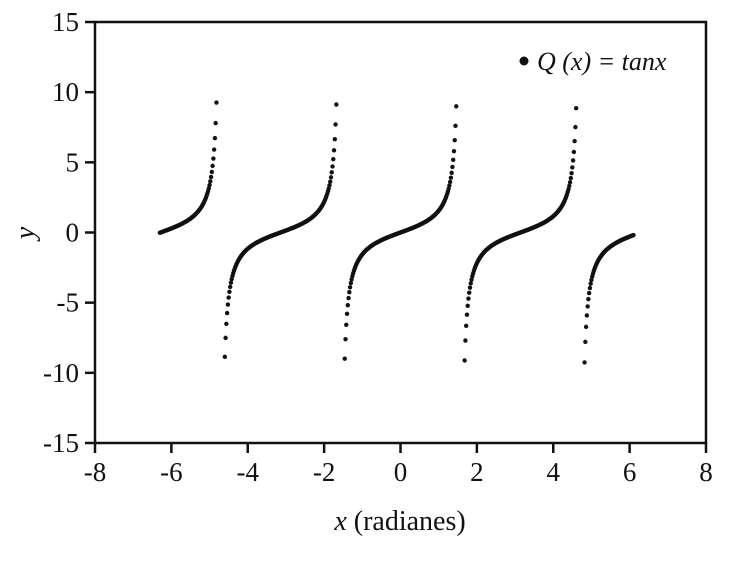 The height and width of the screenshot is (571, 731). I want to click on y-axis-title: y, so click(25, 234).